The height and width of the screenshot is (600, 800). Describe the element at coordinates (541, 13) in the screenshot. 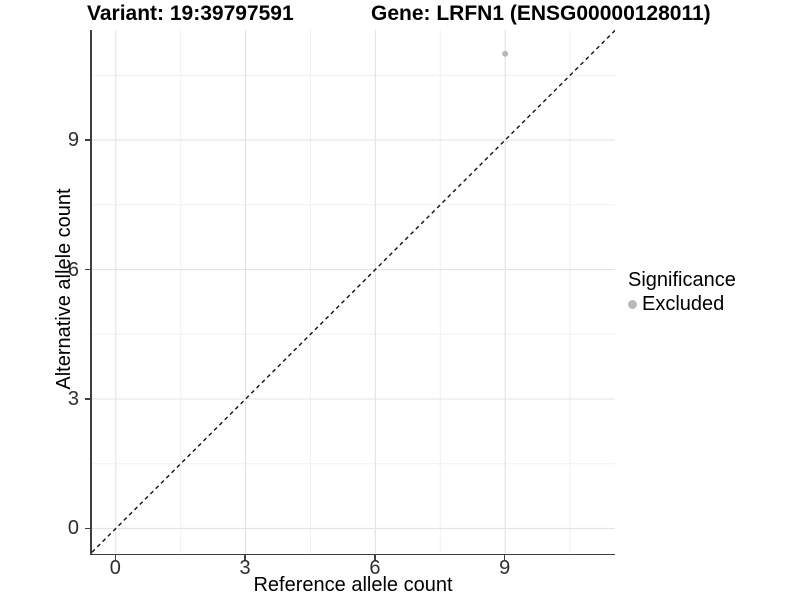

I see `plot-title-gene: Gene: LRFN1 (ENSG00000128011)` at that location.